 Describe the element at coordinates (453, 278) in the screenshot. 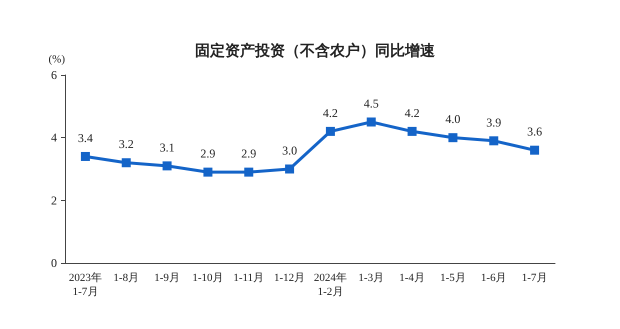

I see `x-tick-label: 1-5月` at that location.